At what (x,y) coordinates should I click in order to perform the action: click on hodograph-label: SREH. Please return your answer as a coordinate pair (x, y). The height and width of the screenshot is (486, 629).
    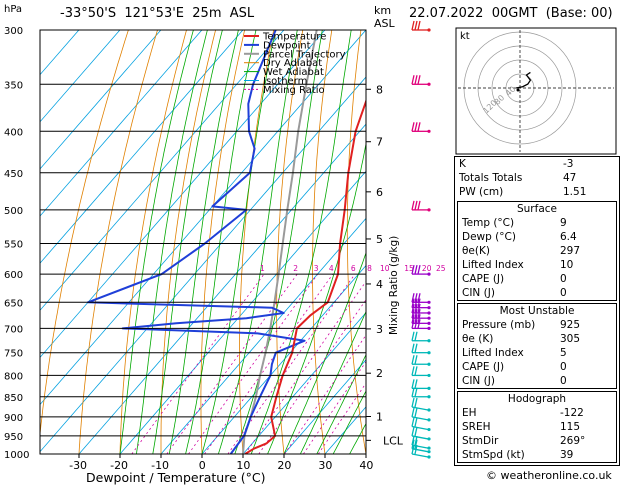
    Looking at the image, I should click on (476, 427).